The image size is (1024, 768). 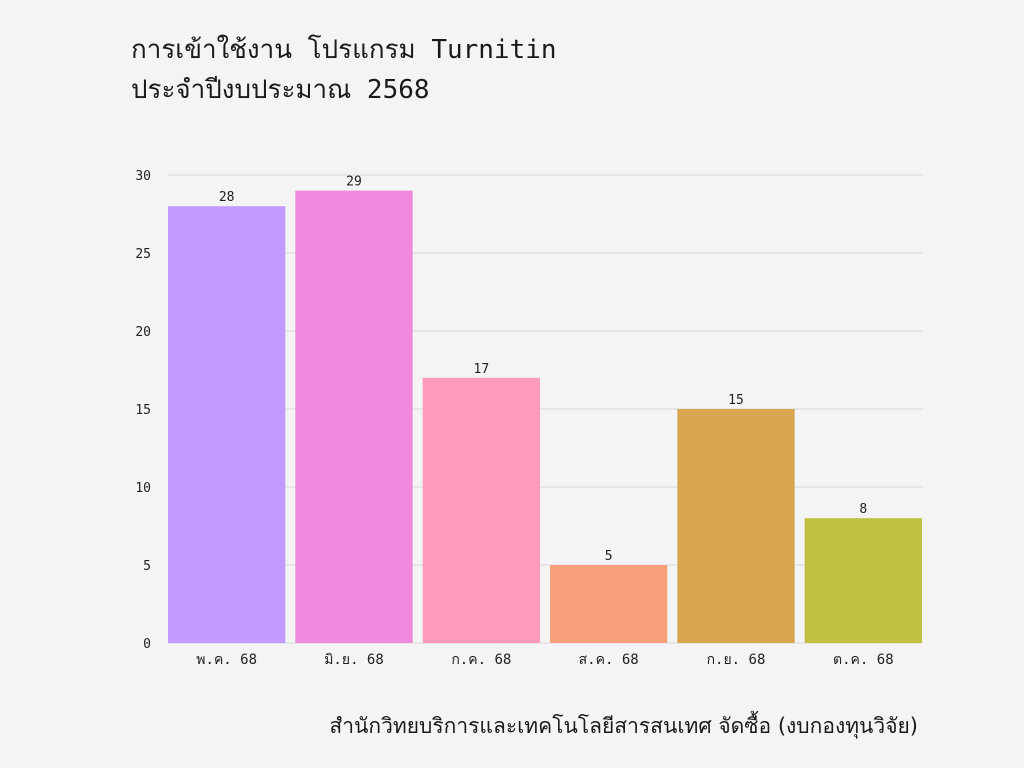 What do you see at coordinates (280, 90) in the screenshot?
I see `chart-title-line-2: ประจำปีงบประมาณ 2568` at bounding box center [280, 90].